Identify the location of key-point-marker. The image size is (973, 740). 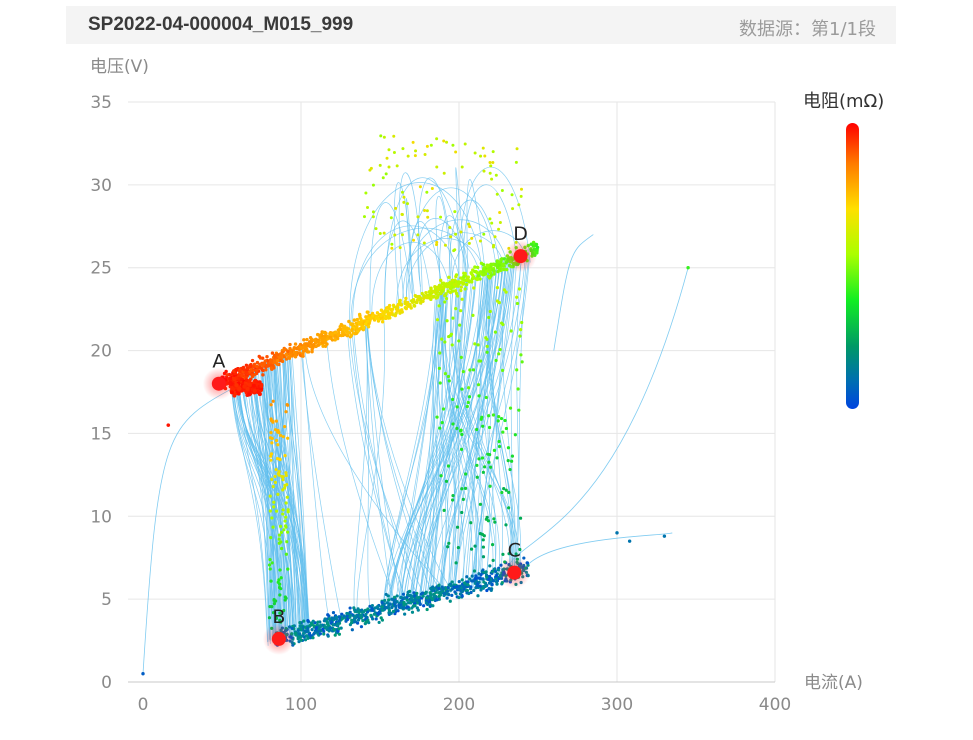
(514, 572).